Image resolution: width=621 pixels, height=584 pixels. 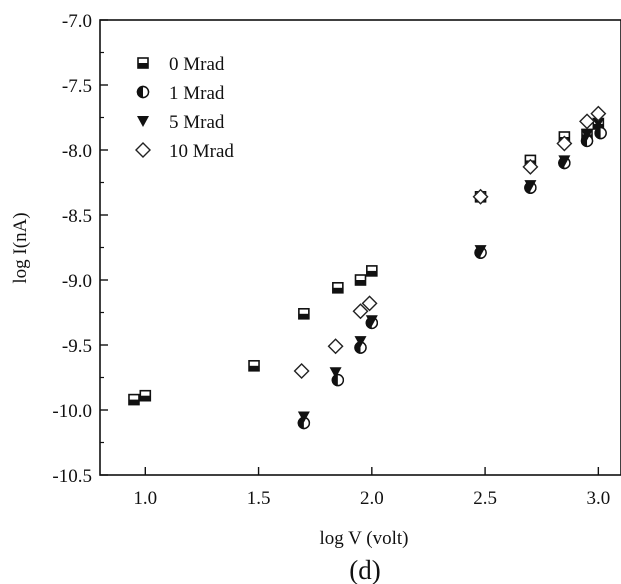 I want to click on y-tick-label: -8.5, so click(x=77, y=216).